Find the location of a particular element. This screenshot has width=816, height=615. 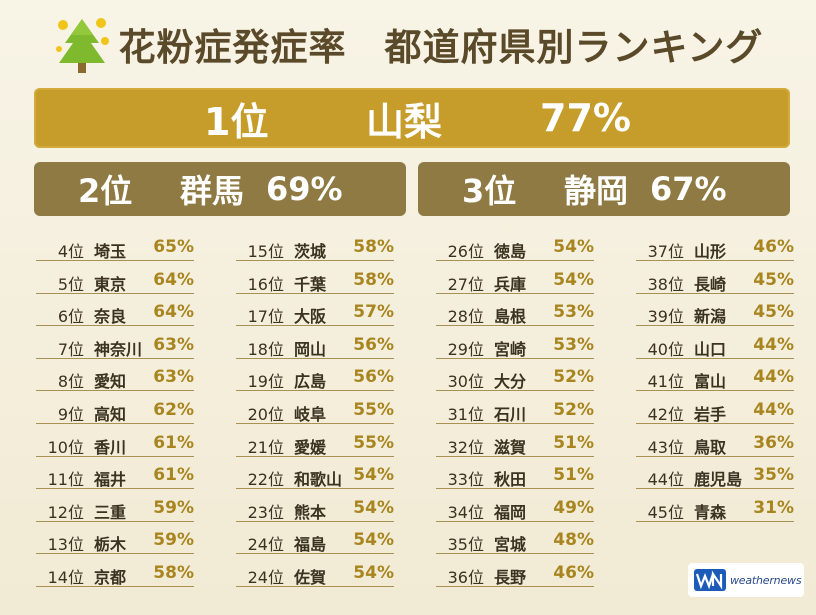

prefecture-name: 広島 is located at coordinates (310, 382).